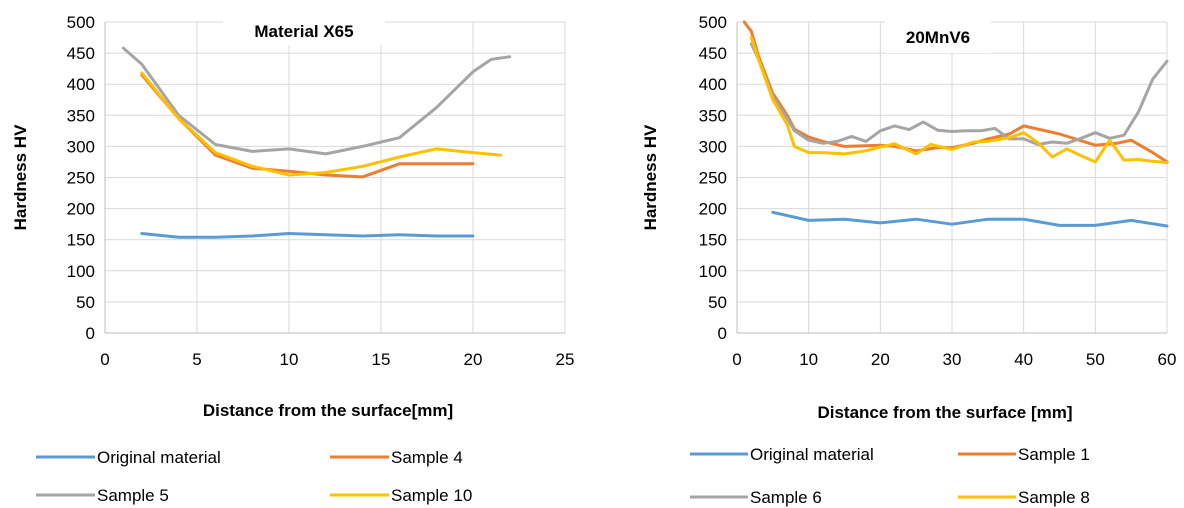 The width and height of the screenshot is (1184, 508). I want to click on legend-label: Sample 10, so click(431, 495).